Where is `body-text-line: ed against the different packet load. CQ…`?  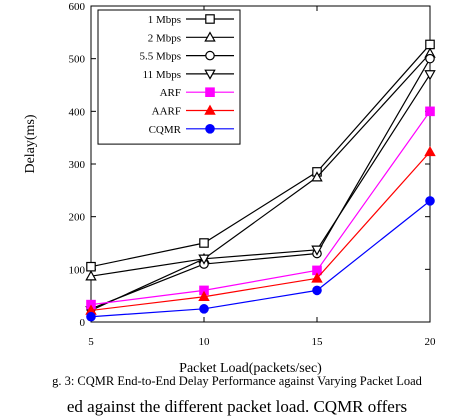 body-text-line: ed against the different packet load. CQ… is located at coordinates (237, 407).